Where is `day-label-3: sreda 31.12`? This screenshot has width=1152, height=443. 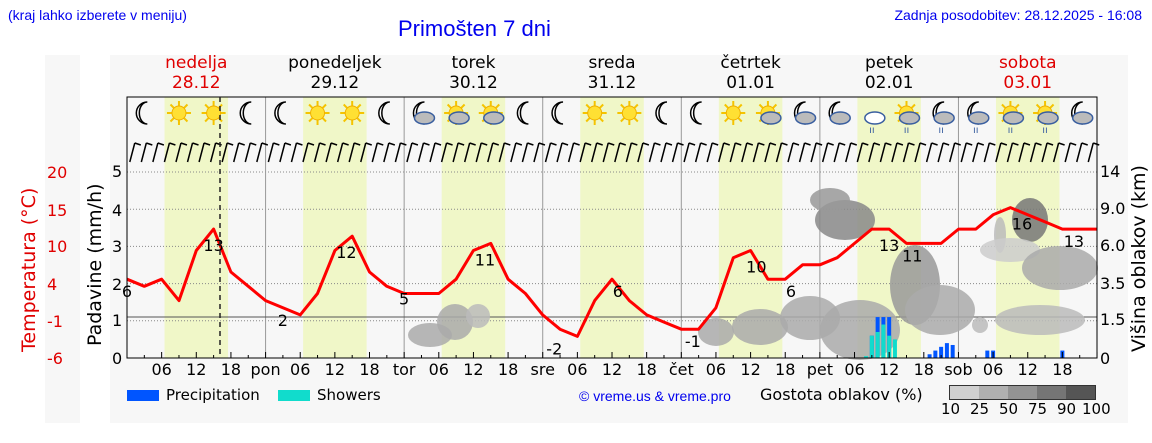 day-label-3: sreda 31.12 is located at coordinates (612, 73).